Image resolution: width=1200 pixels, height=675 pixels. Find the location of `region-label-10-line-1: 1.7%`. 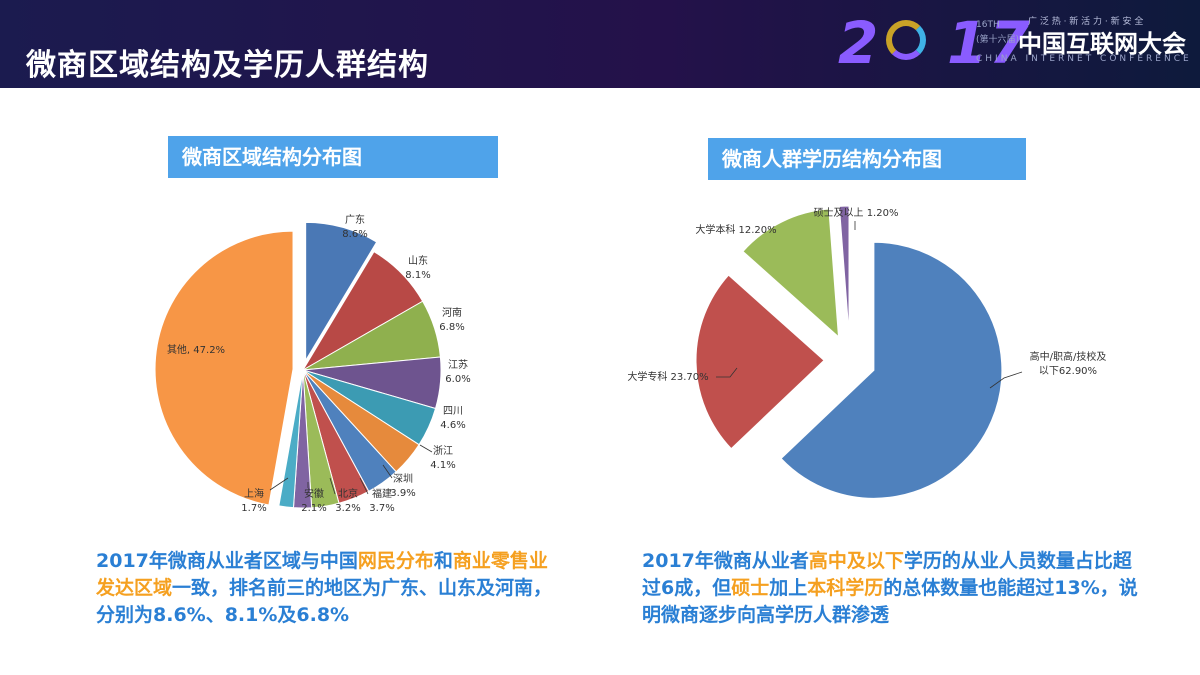

region-label-10-line-1: 1.7% is located at coordinates (253, 508).